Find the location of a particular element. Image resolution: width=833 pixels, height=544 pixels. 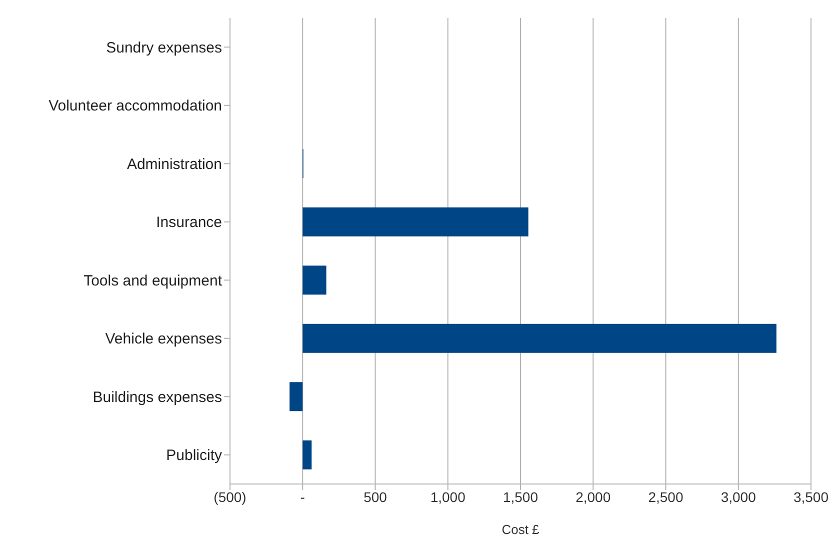

x-tick-label: 2,000 is located at coordinates (593, 496).